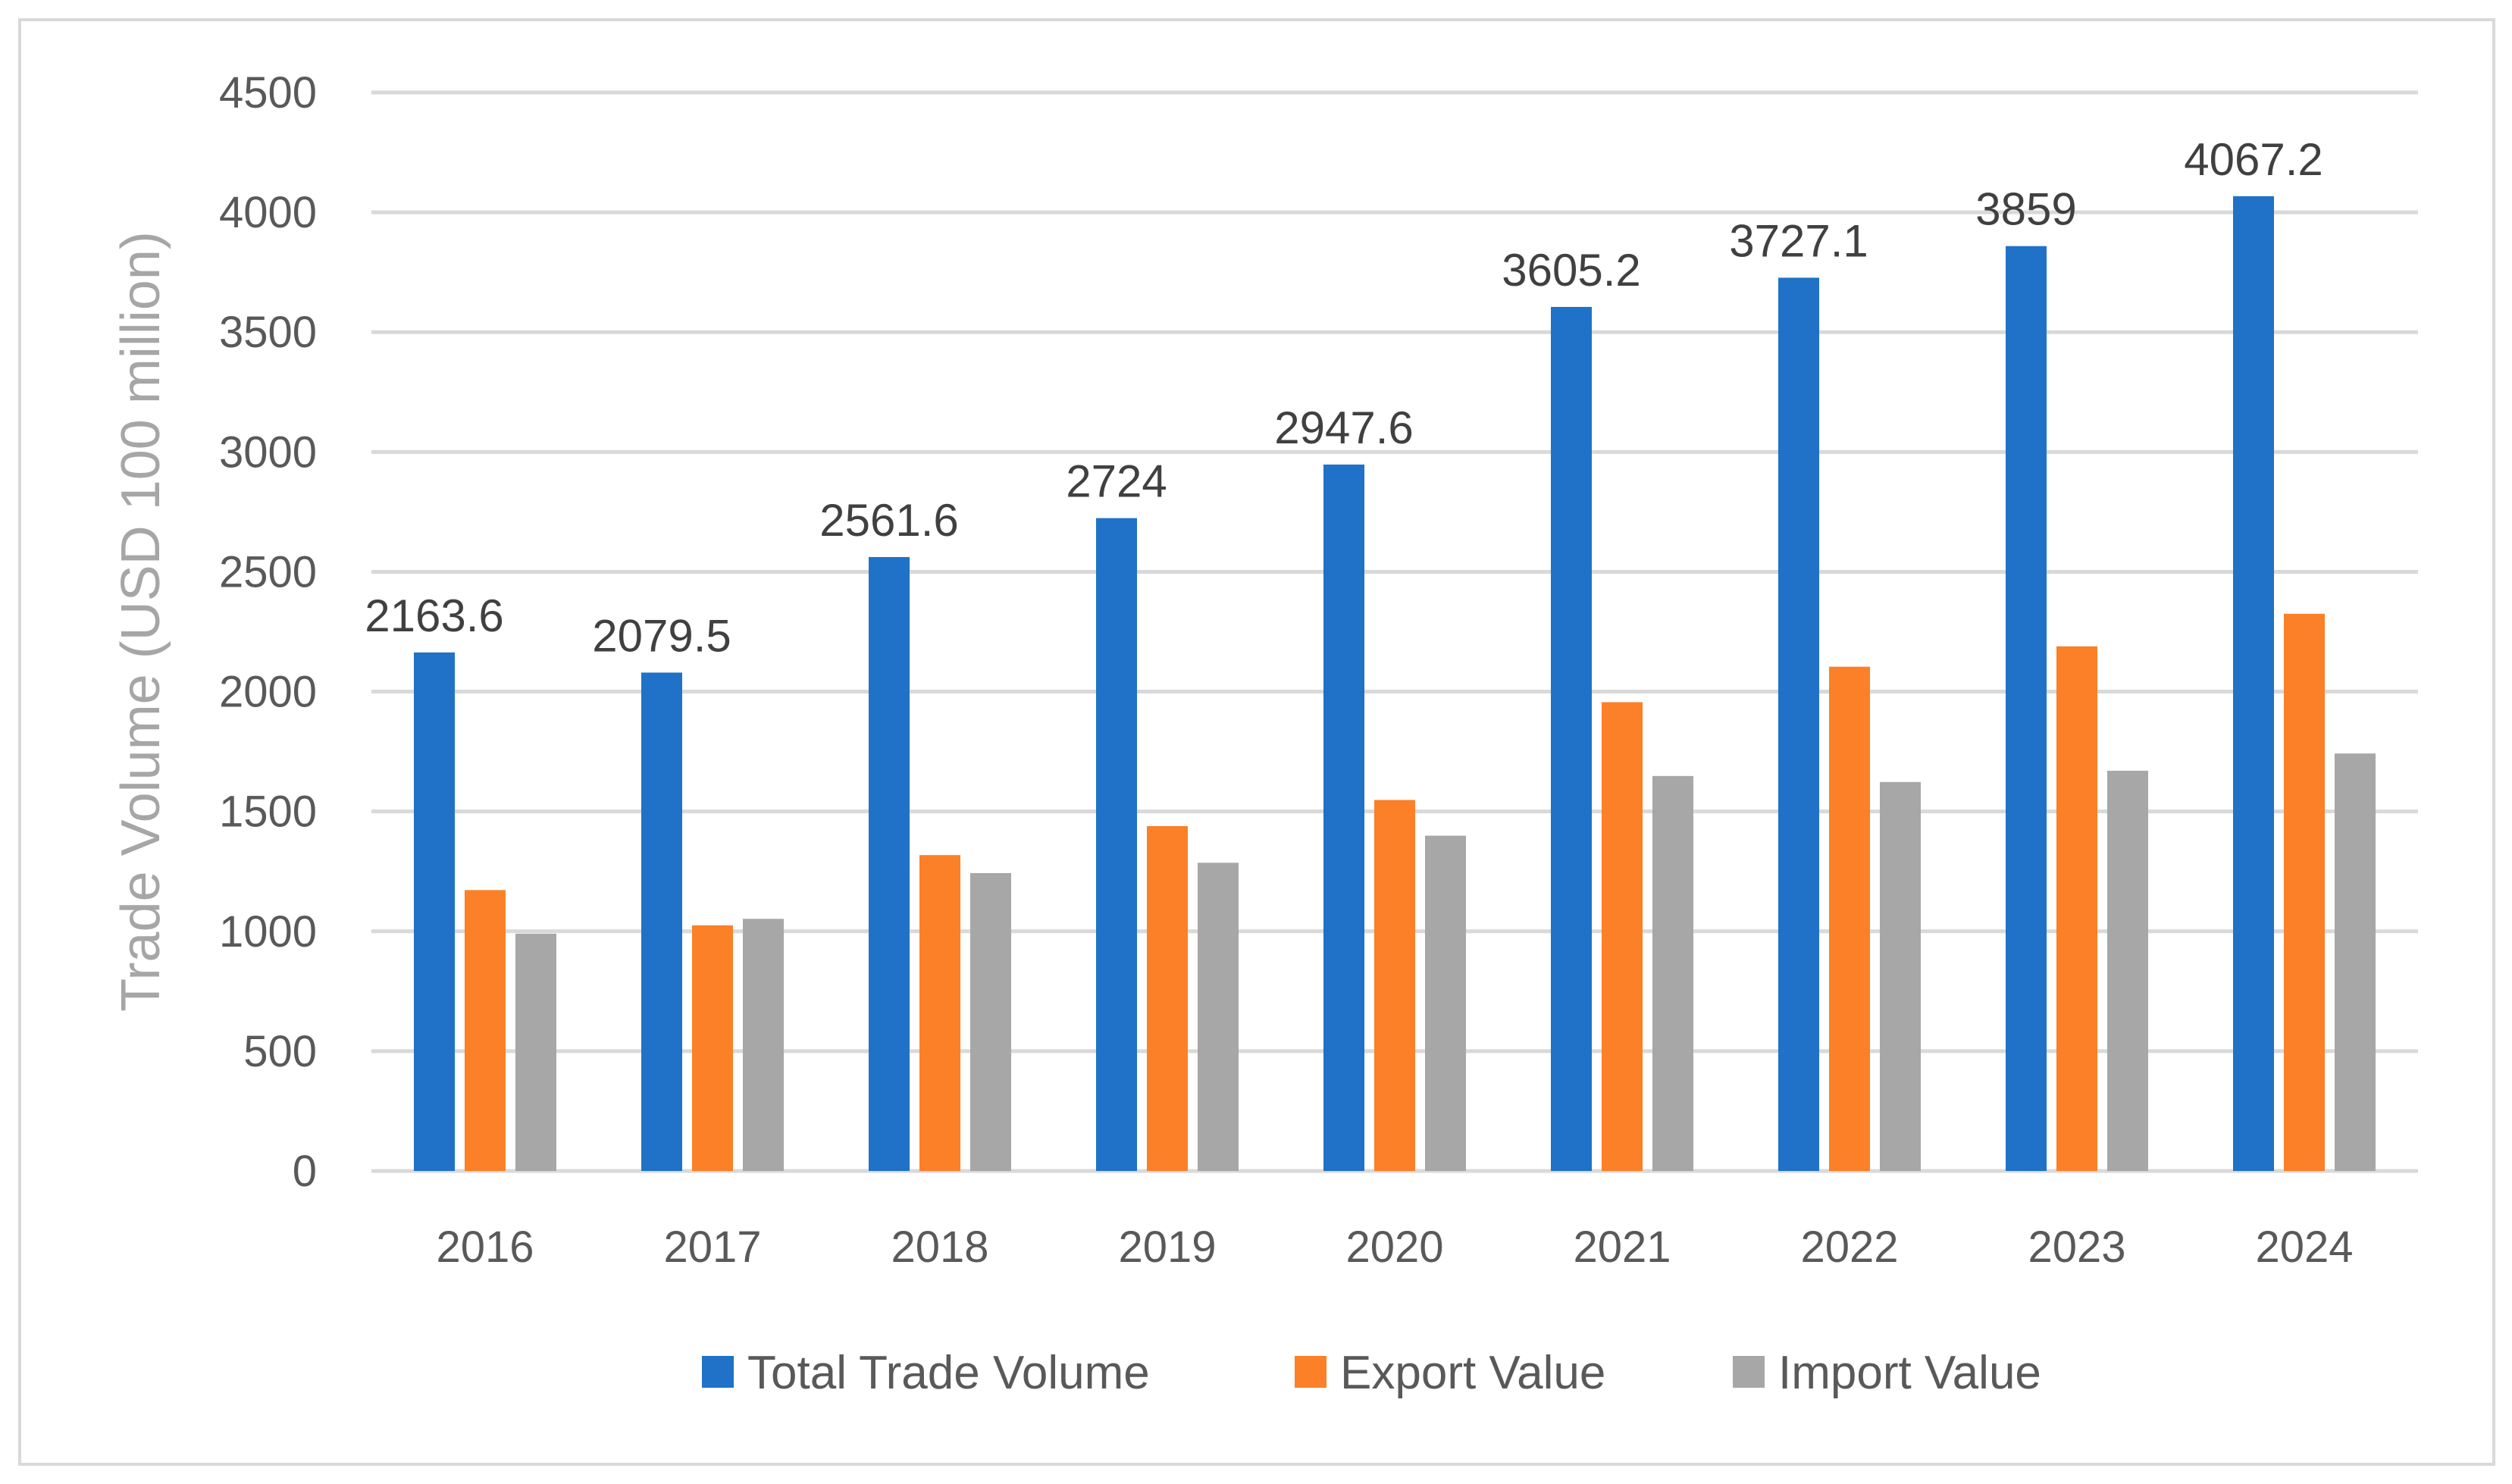  What do you see at coordinates (1909, 1373) in the screenshot?
I see `legend-label-import-value: Import Value` at bounding box center [1909, 1373].